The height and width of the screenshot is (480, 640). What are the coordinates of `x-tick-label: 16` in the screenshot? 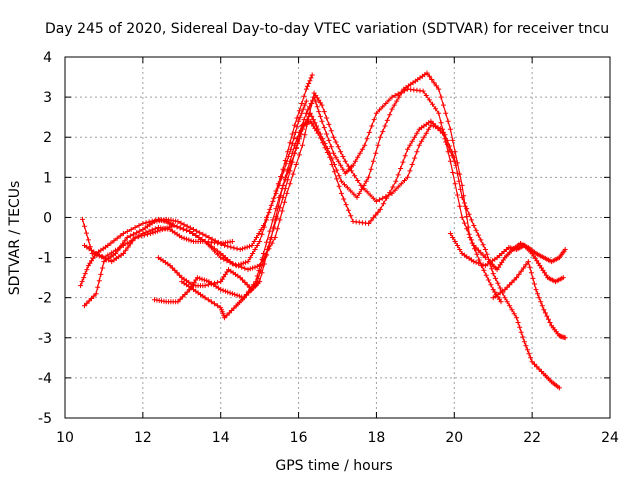 It's located at (299, 438).